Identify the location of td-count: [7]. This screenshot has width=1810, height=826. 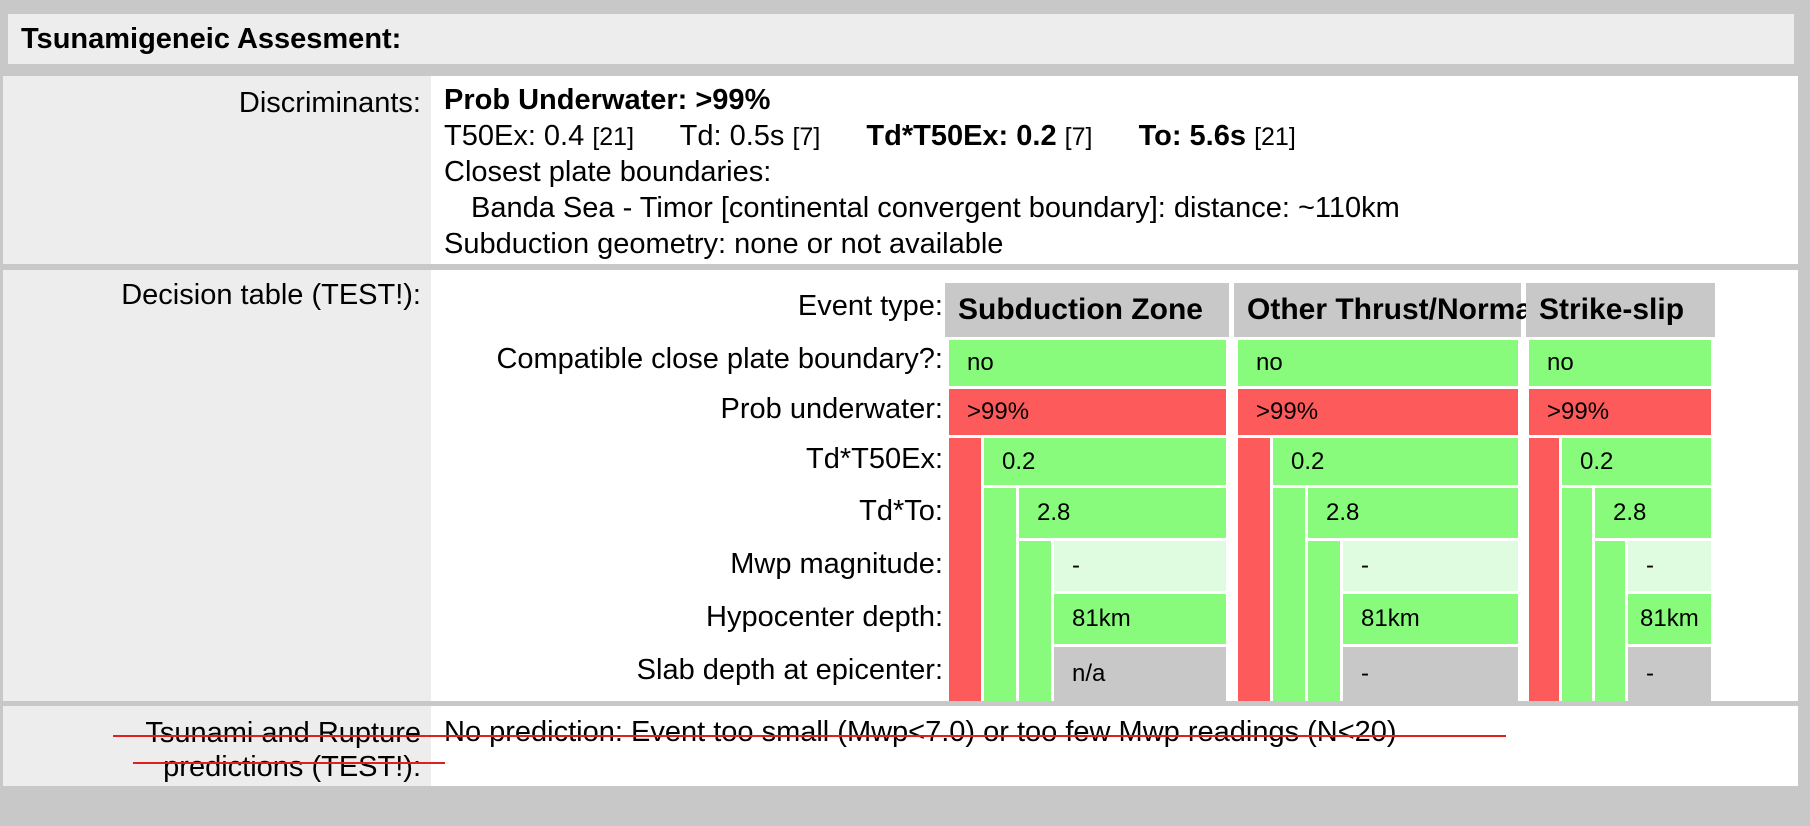
(806, 137).